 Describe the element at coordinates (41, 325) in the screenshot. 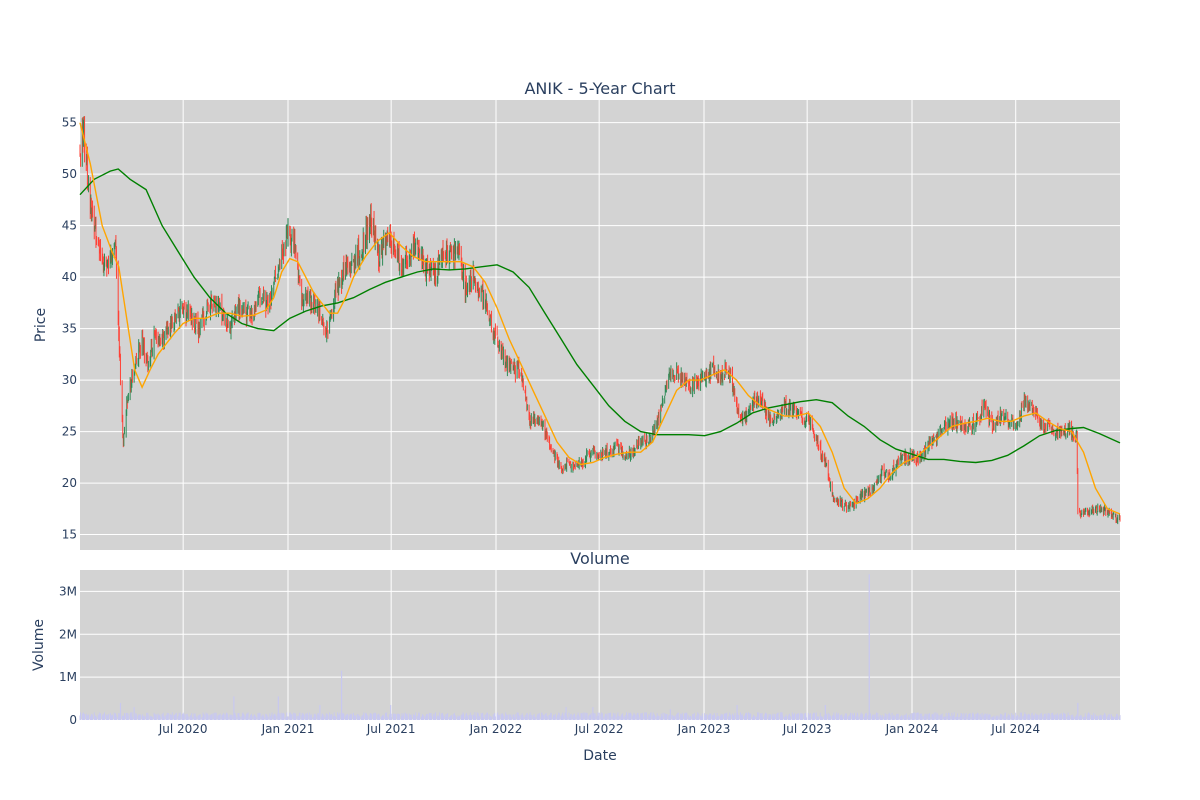

I see `price-y-axis-title: Price` at that location.